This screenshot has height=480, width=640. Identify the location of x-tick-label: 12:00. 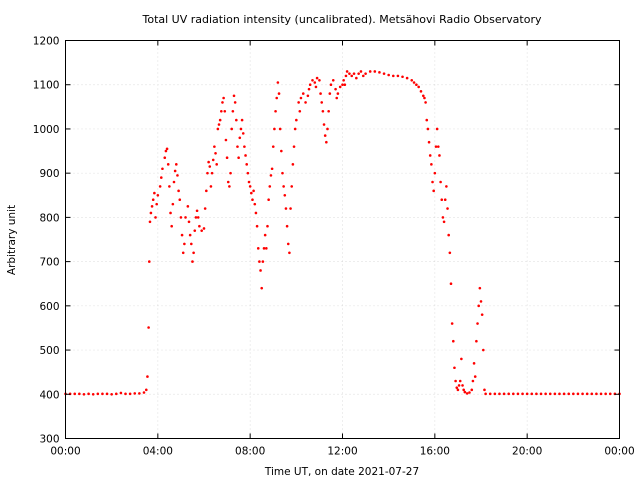
(342, 452).